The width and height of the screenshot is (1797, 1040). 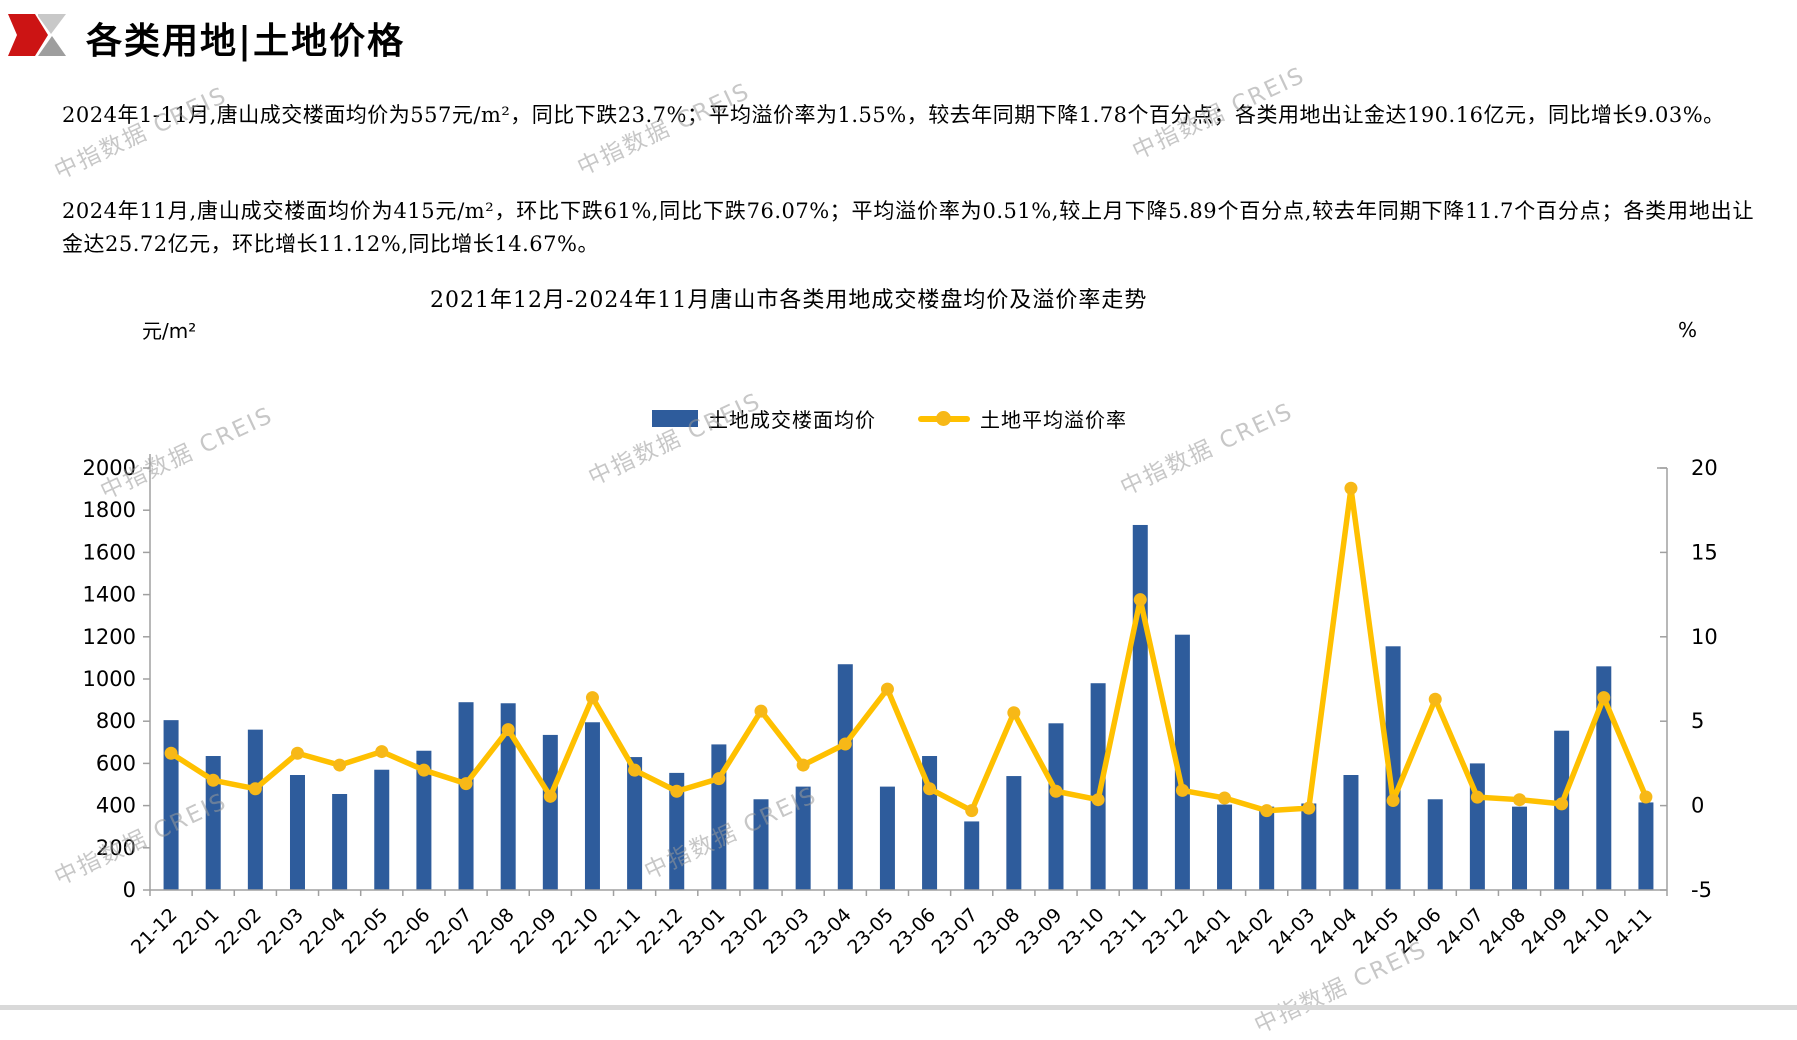 I want to click on svg-text: 5, so click(x=1697, y=721).